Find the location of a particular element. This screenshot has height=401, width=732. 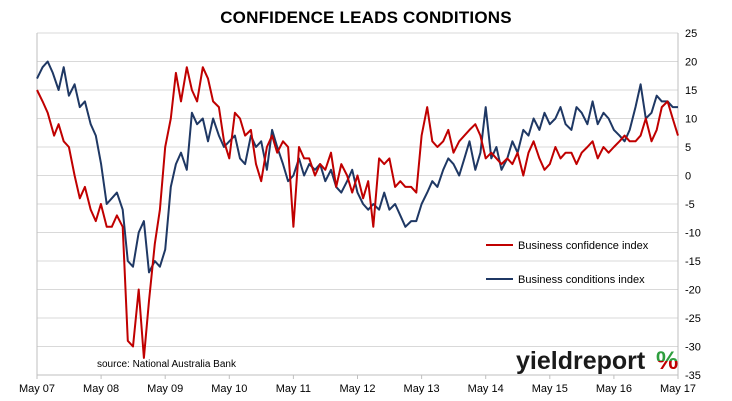

logo-percent-symbol: % is located at coordinates (667, 361).